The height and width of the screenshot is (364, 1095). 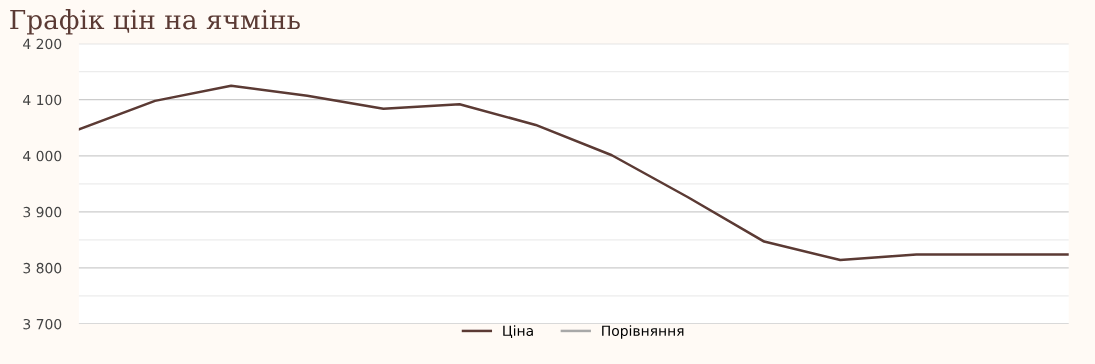 What do you see at coordinates (518, 331) in the screenshot?
I see `legend-label: Ціна` at bounding box center [518, 331].